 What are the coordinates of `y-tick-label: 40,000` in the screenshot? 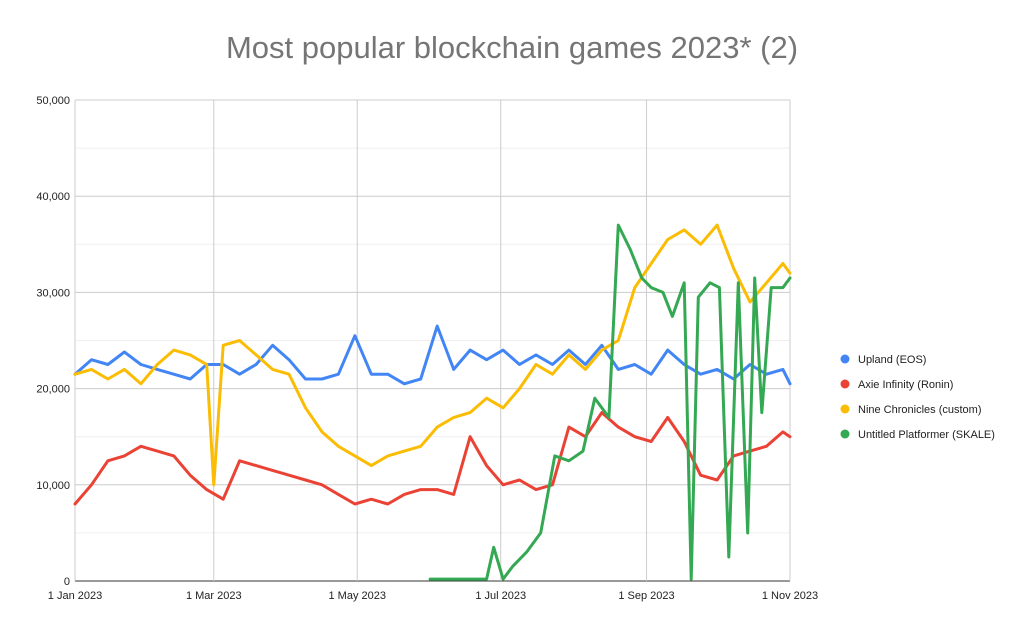 It's located at (53, 197).